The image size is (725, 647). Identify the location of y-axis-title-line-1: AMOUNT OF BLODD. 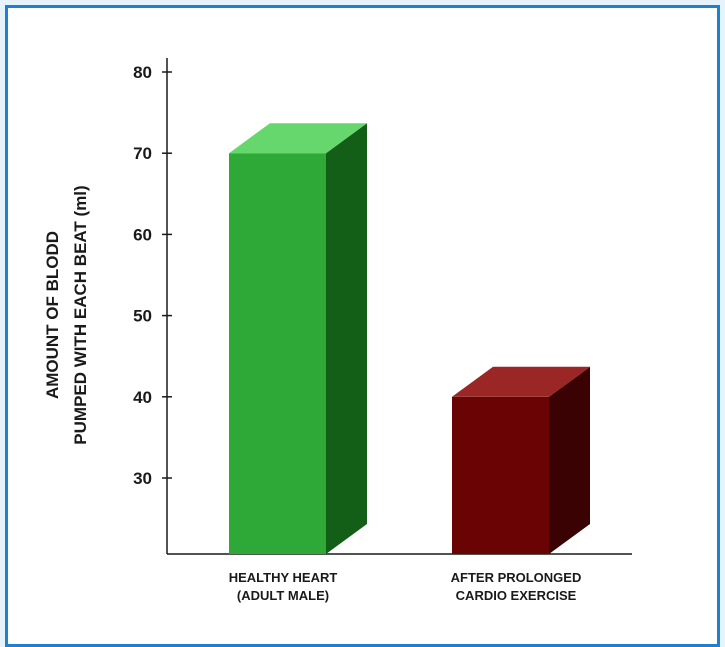
(52, 315).